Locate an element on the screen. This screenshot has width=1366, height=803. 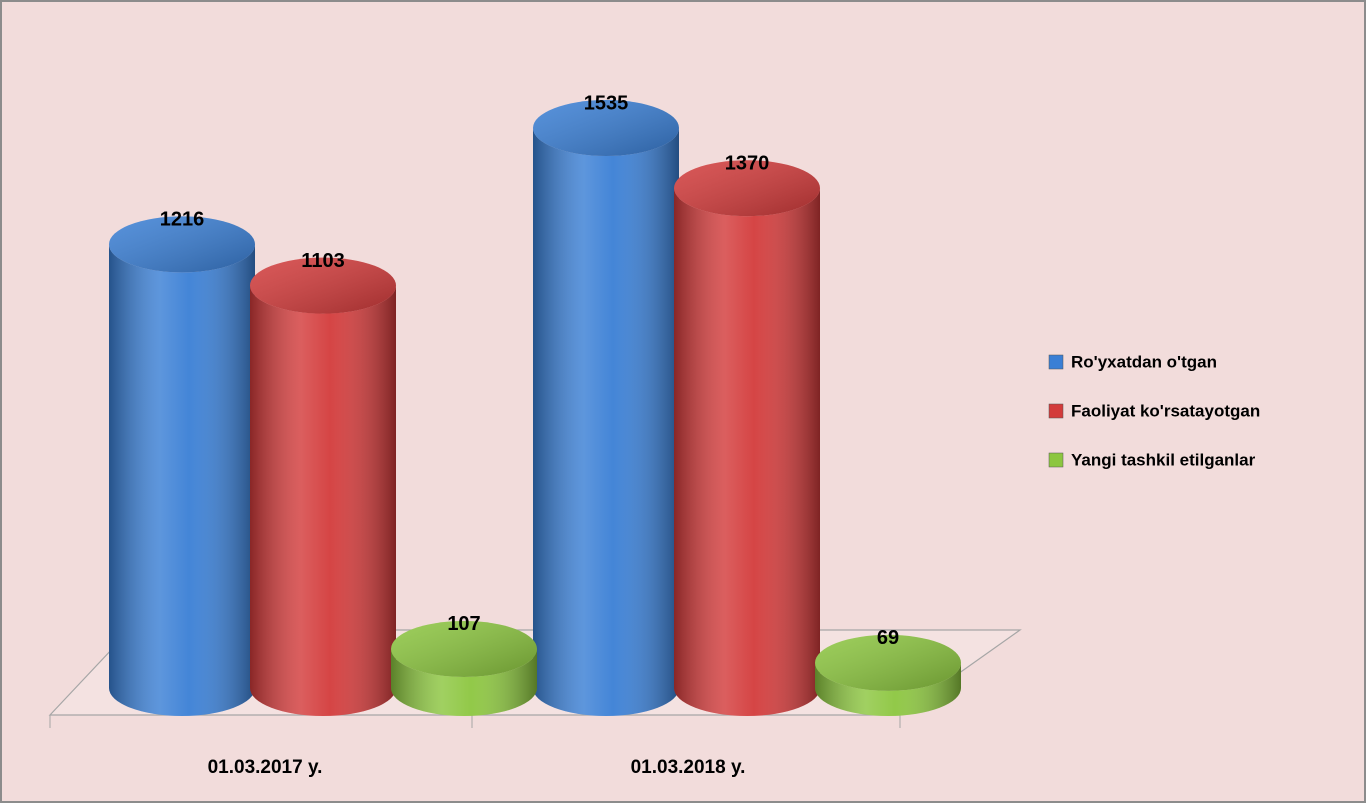
data-label: 1370 is located at coordinates (747, 163).